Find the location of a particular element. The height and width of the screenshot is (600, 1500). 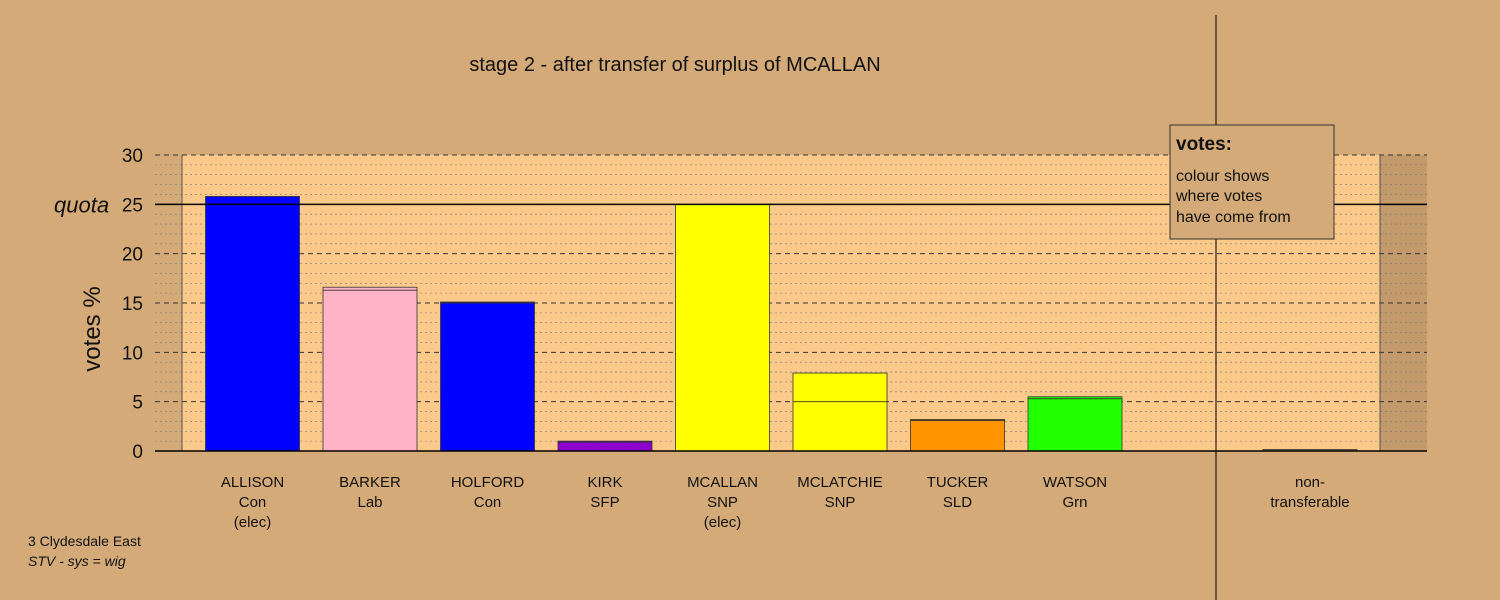

y-axis-ticks: 0 5 10 15 20 25 30 is located at coordinates (132, 304).